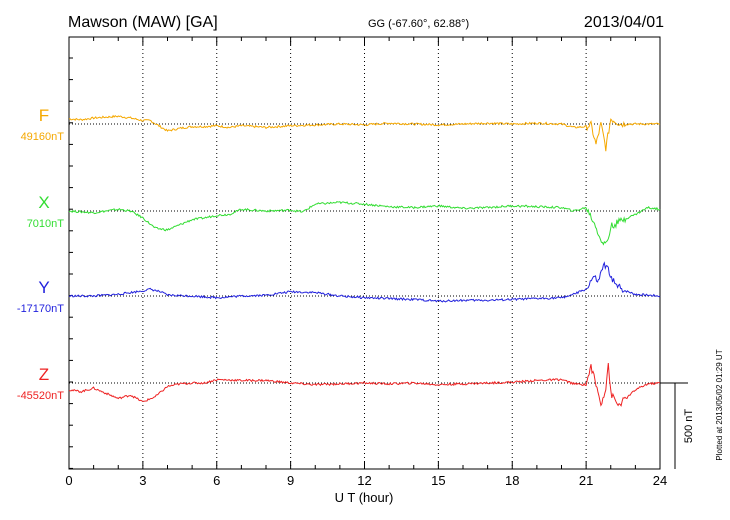  What do you see at coordinates (142, 480) in the screenshot?
I see `x-tick-label-3: 3` at bounding box center [142, 480].